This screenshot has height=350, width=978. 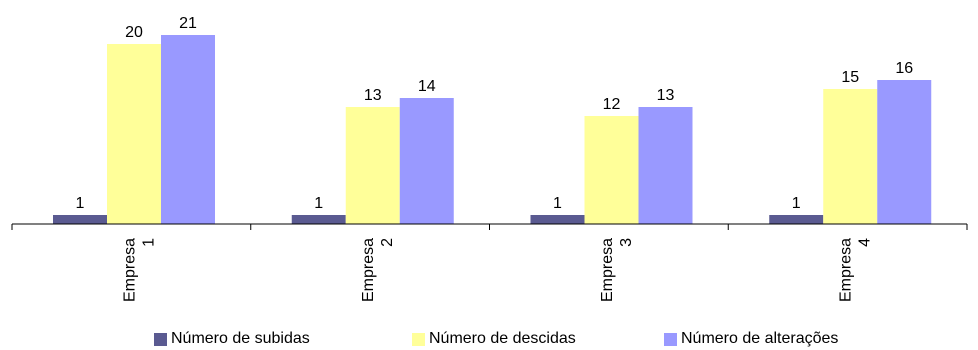 I want to click on legend-item-subidas: Número de subidas, so click(x=232, y=339).